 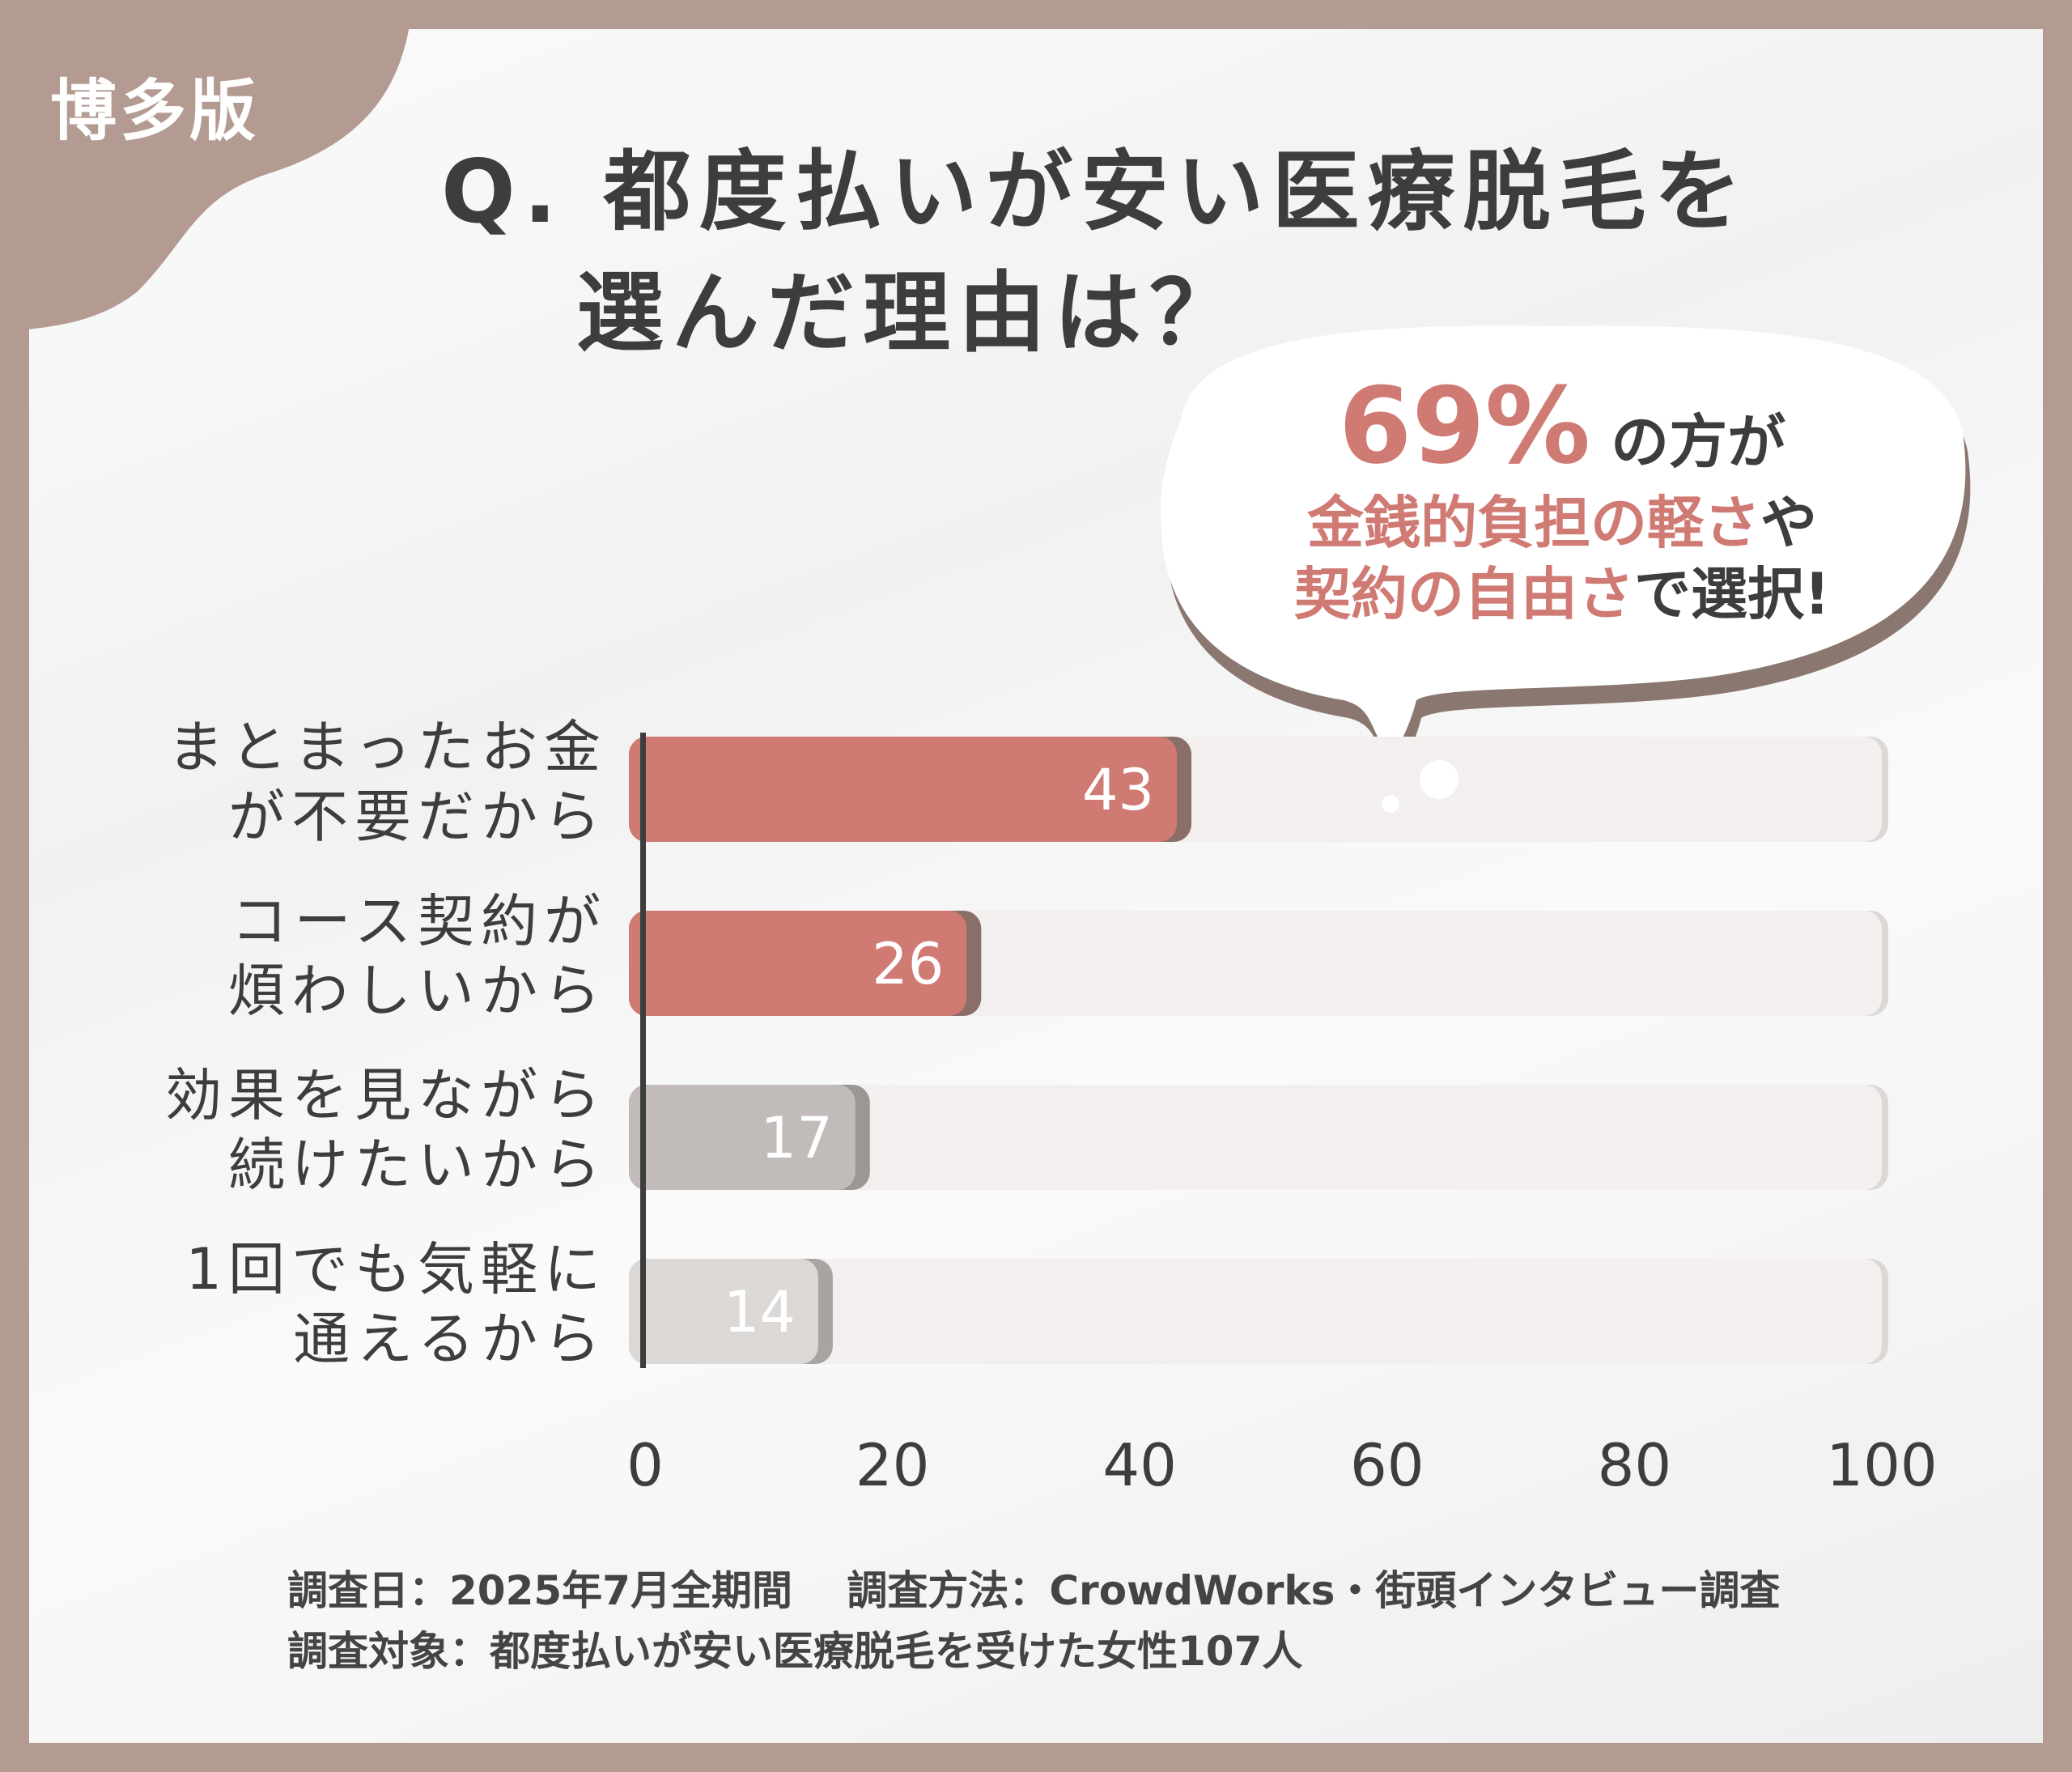 I want to click on callout-line1-rest: の方が, so click(x=1698, y=442).